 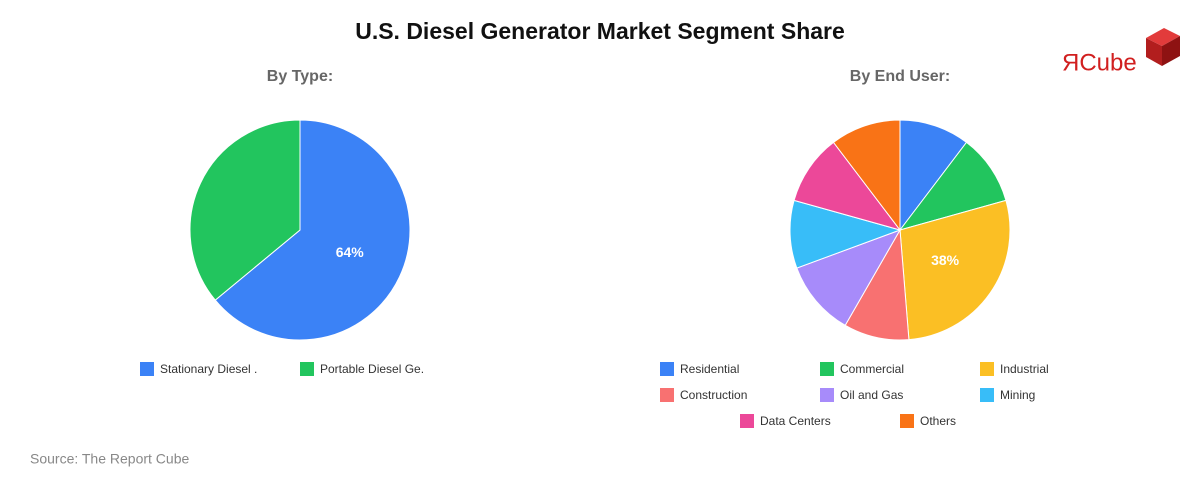 I want to click on logo: ЯCube, so click(x=1121, y=52).